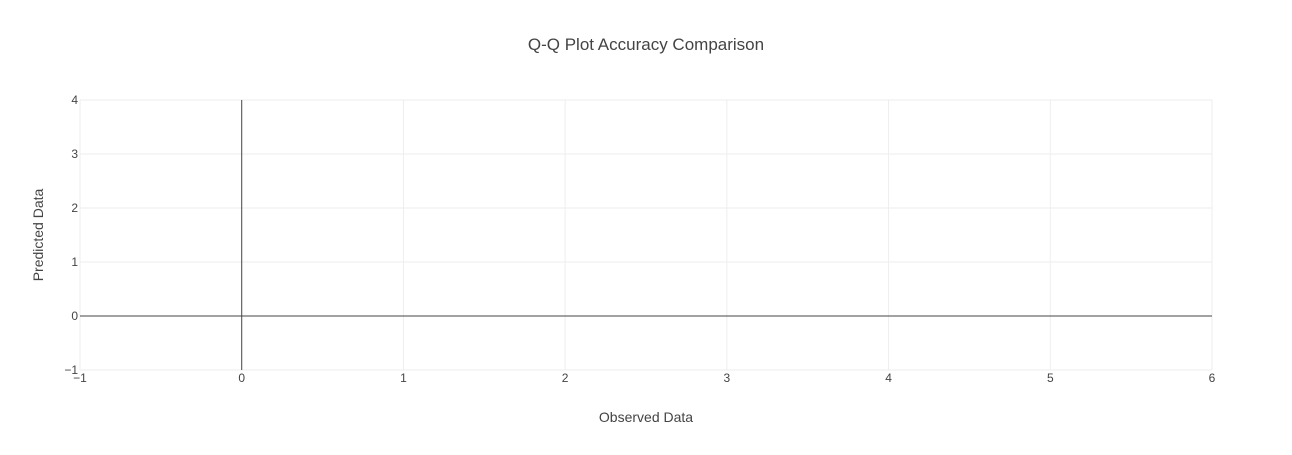 This screenshot has height=455, width=1292. What do you see at coordinates (565, 378) in the screenshot?
I see `x-tick-label: 2` at bounding box center [565, 378].